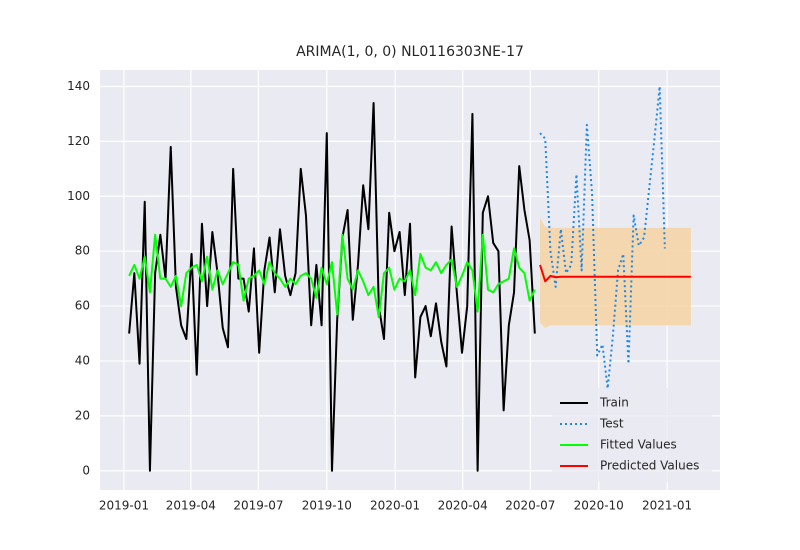 This screenshot has width=800, height=550. Describe the element at coordinates (611, 424) in the screenshot. I see `legend-label: Test` at that location.